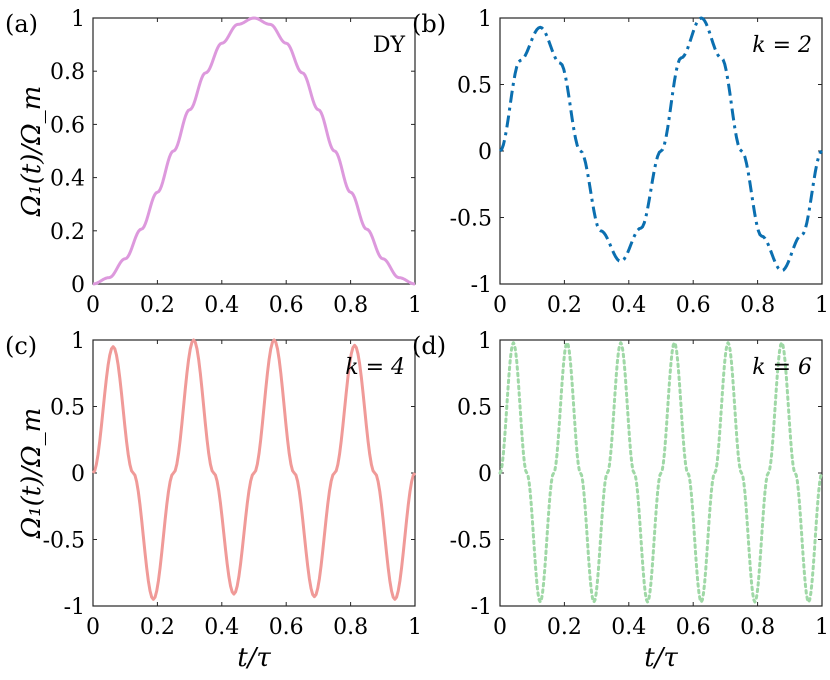  What do you see at coordinates (254, 658) in the screenshot?
I see `x-axis-label-left: t/τ` at bounding box center [254, 658].